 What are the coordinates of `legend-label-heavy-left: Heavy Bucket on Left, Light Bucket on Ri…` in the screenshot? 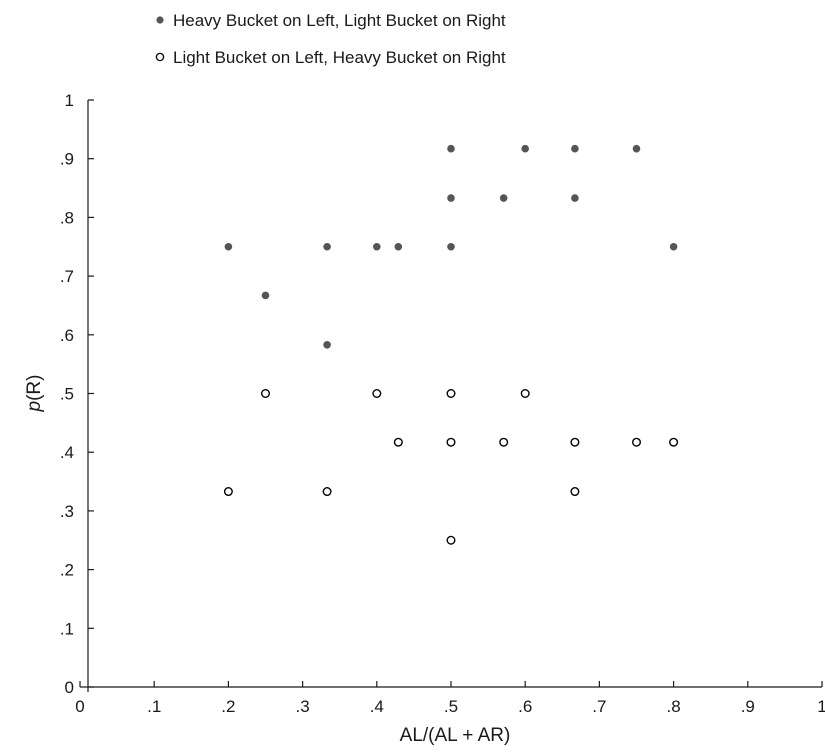 It's located at (339, 20).